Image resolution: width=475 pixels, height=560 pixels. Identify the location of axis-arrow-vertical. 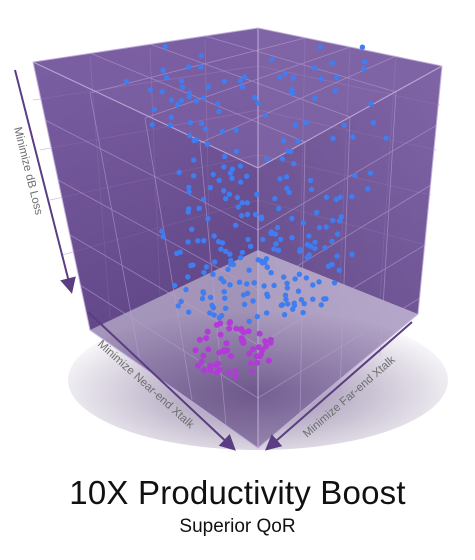
(45, 181).